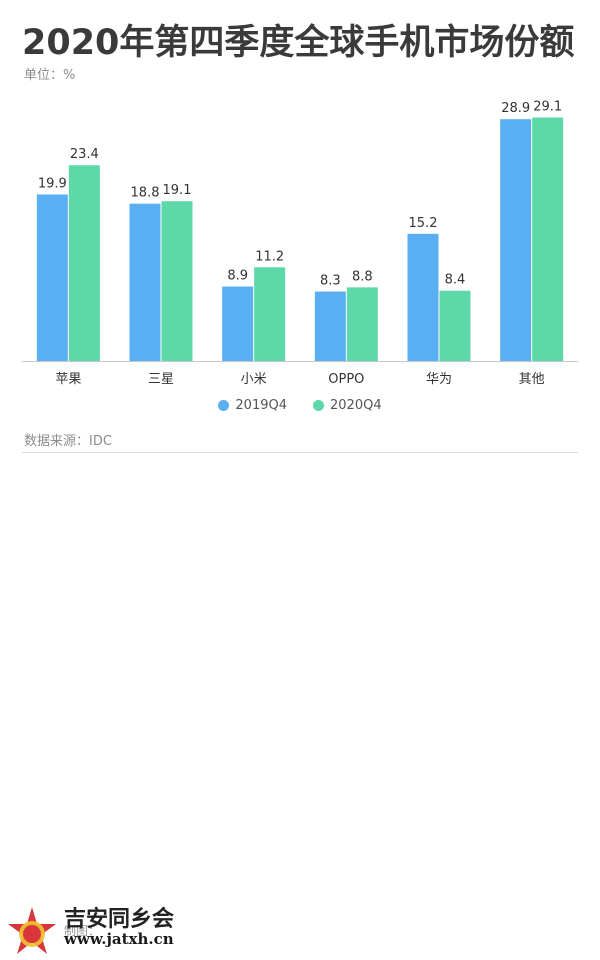 The width and height of the screenshot is (600, 960). What do you see at coordinates (68, 379) in the screenshot?
I see `x-tick-label-0: 苹果` at bounding box center [68, 379].